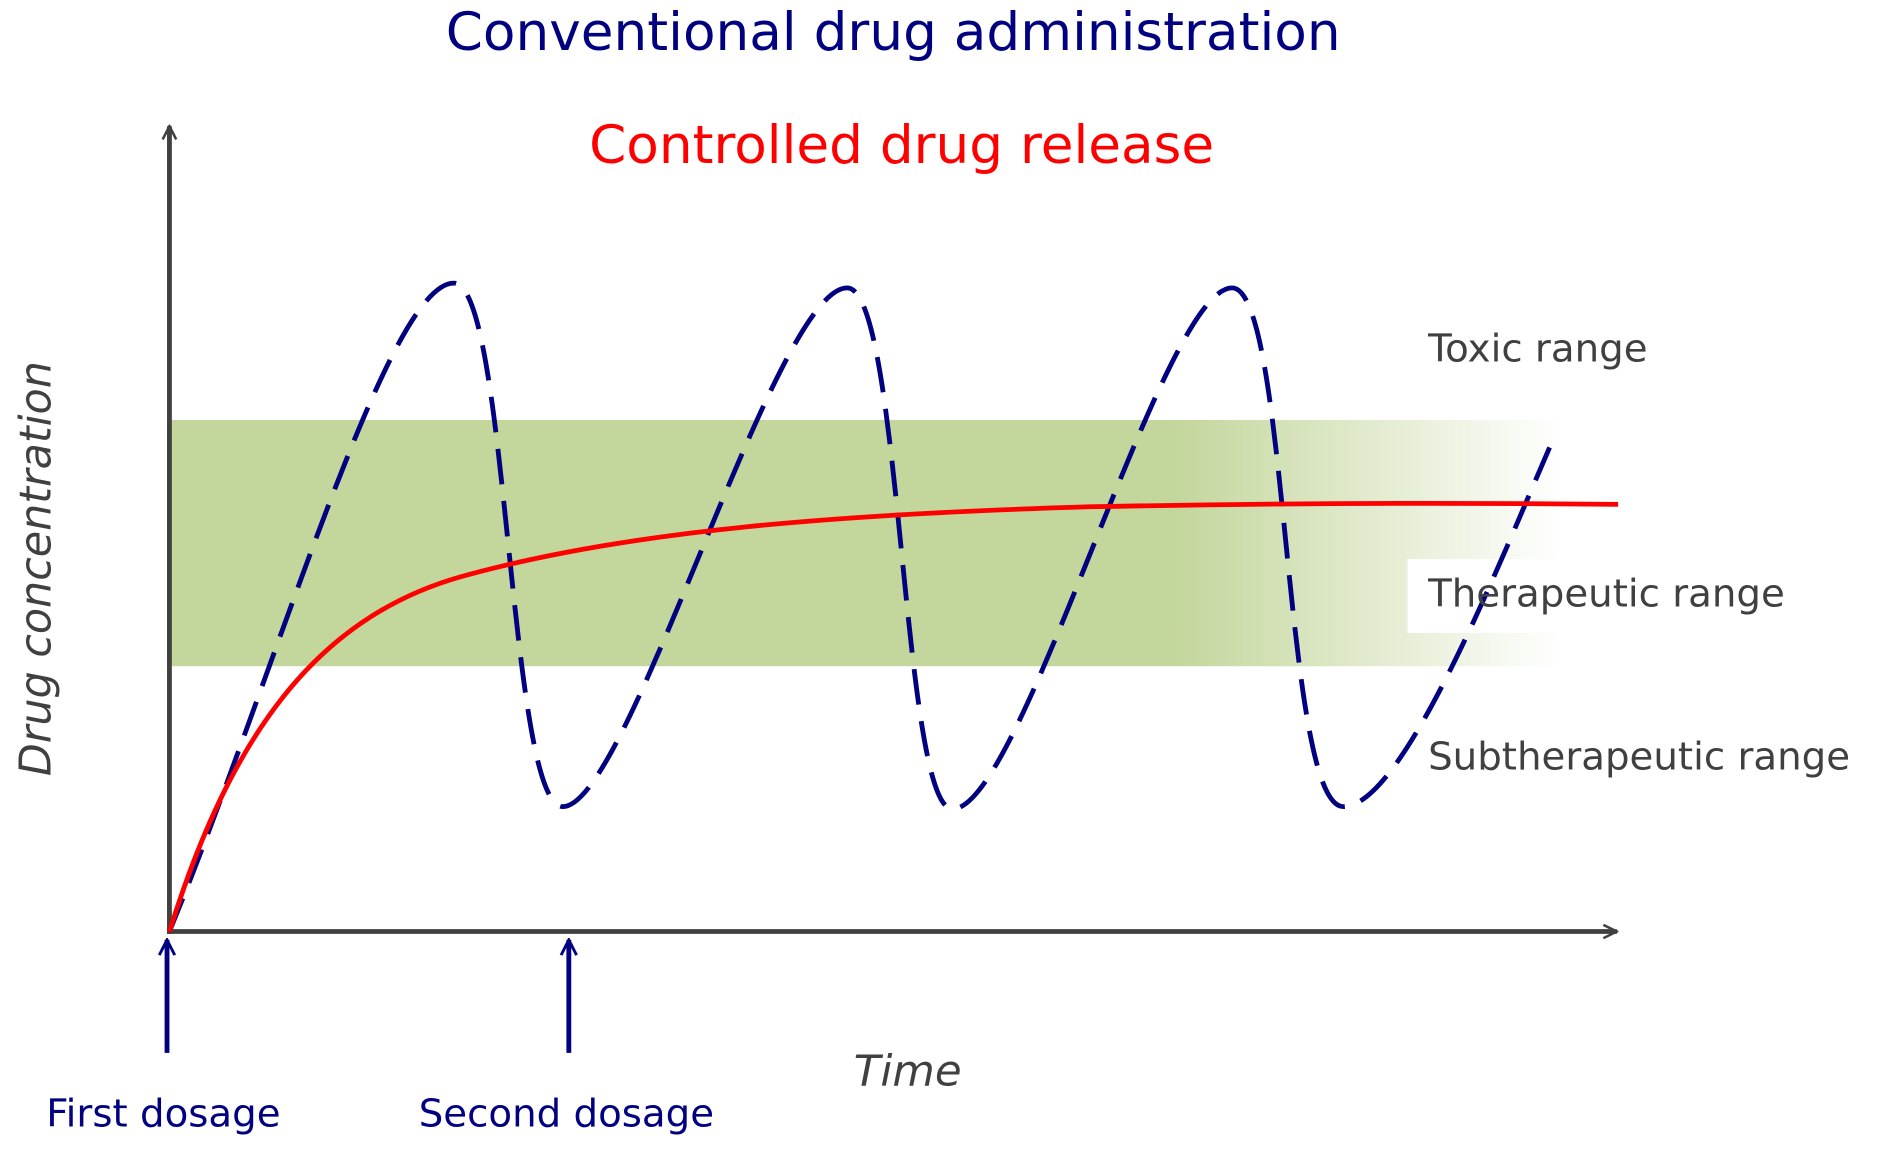  What do you see at coordinates (1537, 349) in the screenshot?
I see `toxic-label: Toxic range` at bounding box center [1537, 349].